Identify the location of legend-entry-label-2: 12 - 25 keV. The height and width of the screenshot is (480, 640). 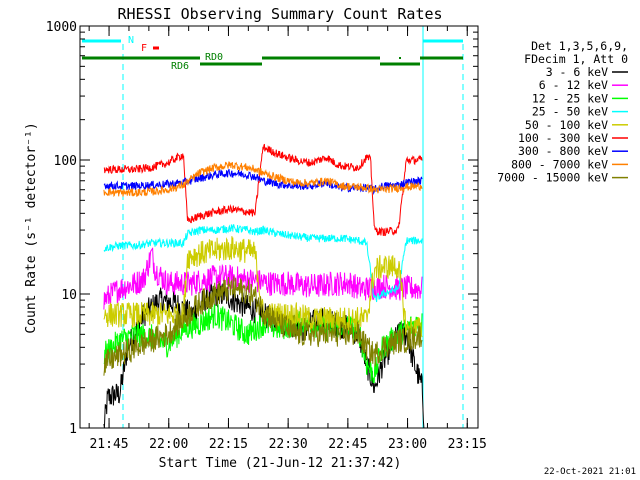
(570, 98).